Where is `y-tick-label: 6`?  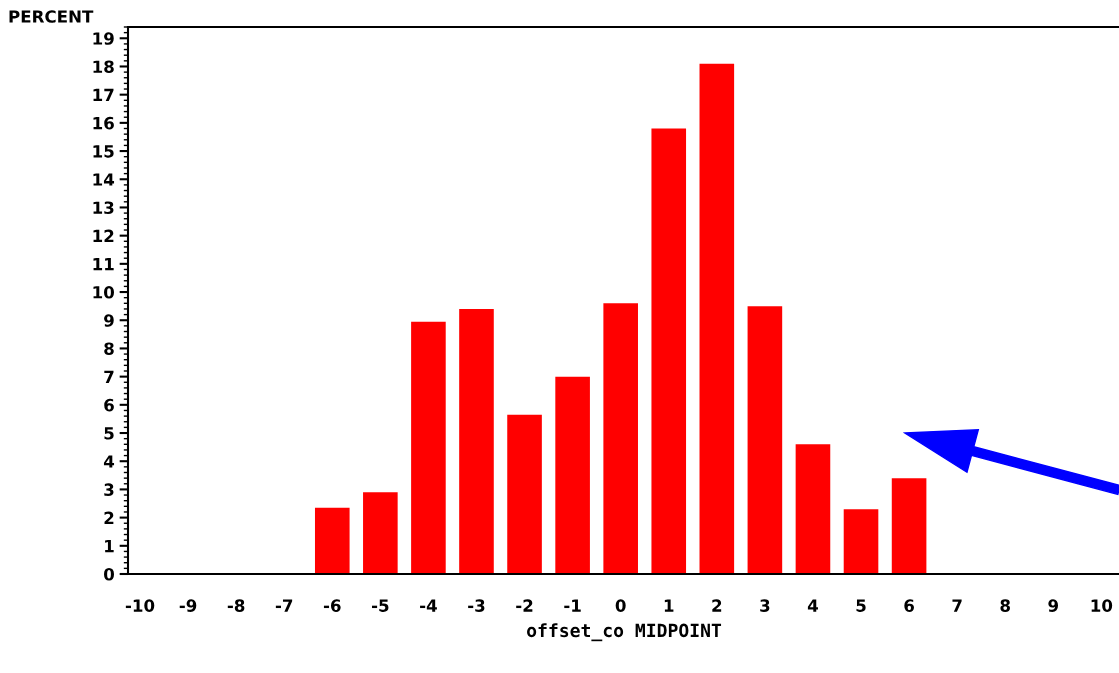 y-tick-label: 6 is located at coordinates (109, 405).